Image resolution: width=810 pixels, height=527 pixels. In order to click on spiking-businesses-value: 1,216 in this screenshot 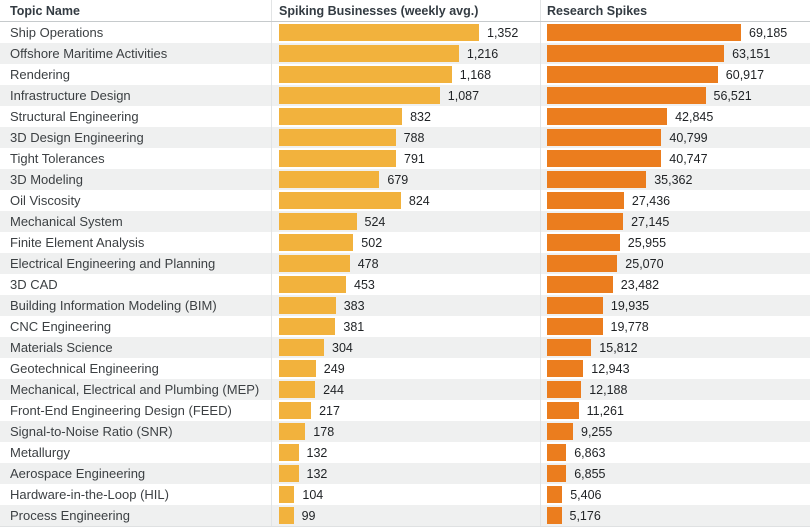, I will do `click(482, 53)`.